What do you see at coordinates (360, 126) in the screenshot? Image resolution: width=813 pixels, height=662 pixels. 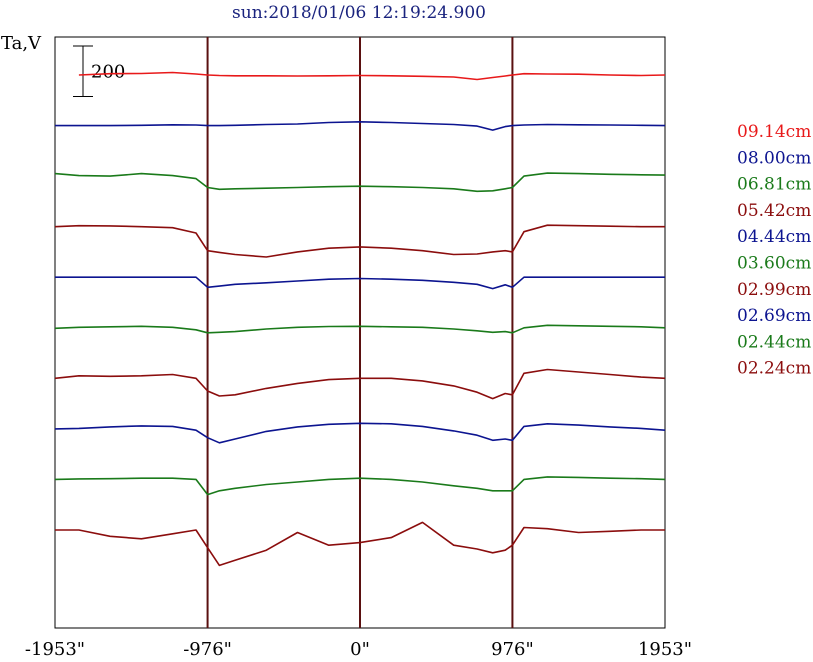 I see `series-line-08.00cm` at bounding box center [360, 126].